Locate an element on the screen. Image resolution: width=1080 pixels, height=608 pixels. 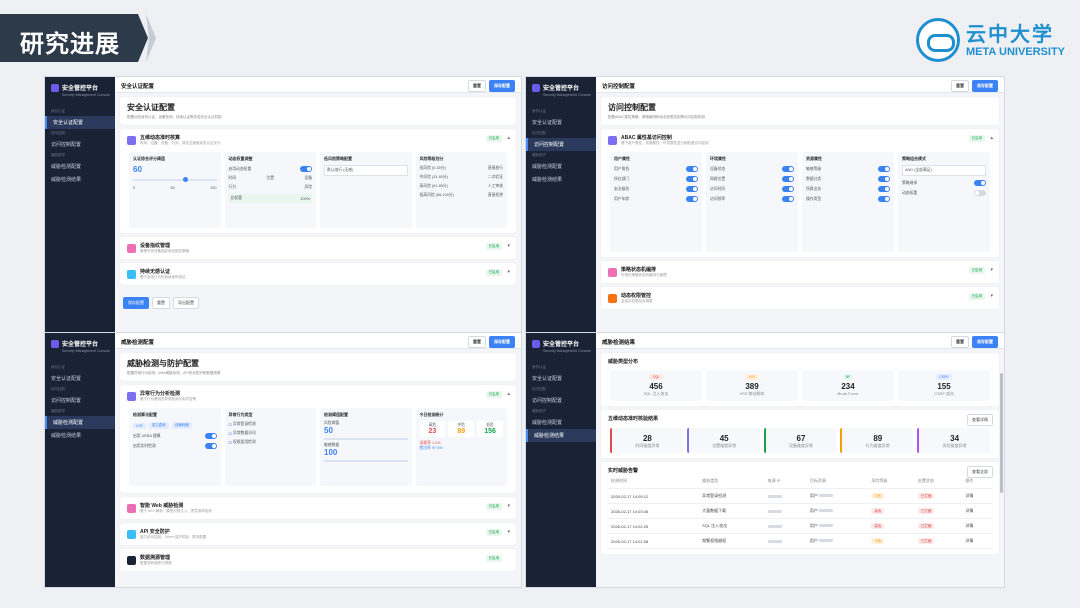
bottom-save-button: 保存配置 is located at coordinates (136, 303).